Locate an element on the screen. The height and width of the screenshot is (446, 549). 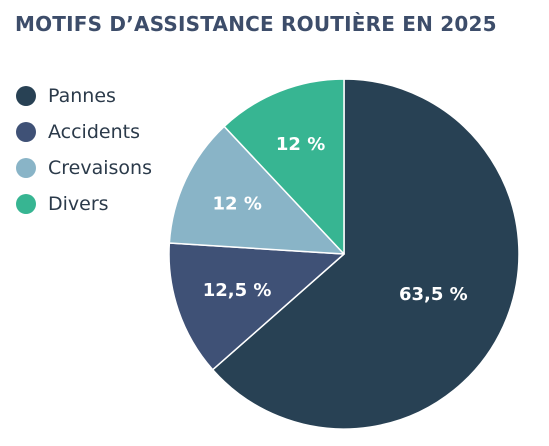
legend-item-pannes: Pannes is located at coordinates (84, 96).